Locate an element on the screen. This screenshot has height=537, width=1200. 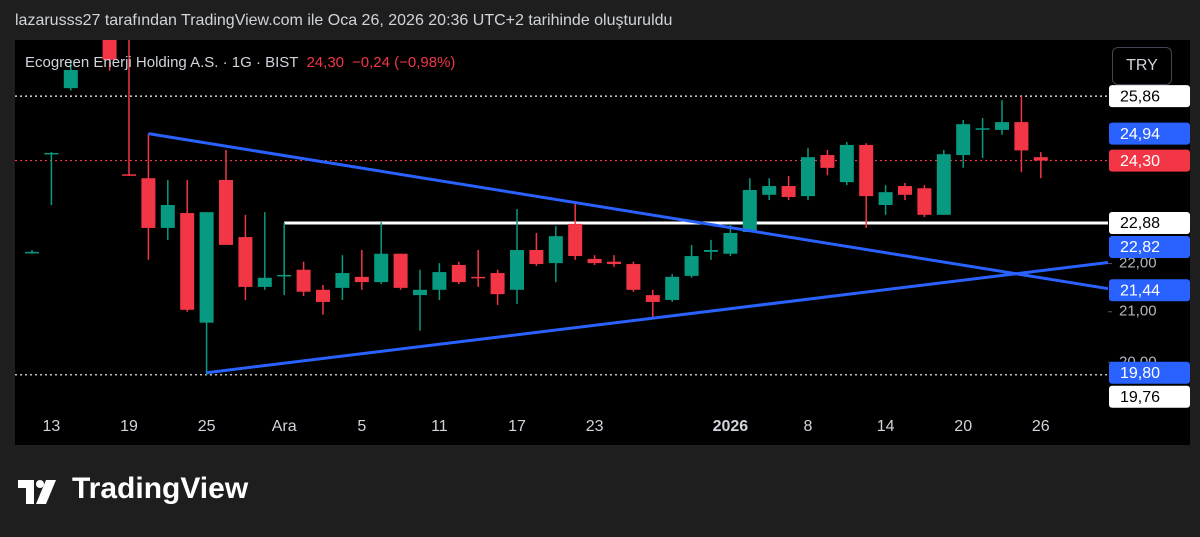
price-label: 22,88 is located at coordinates (1140, 223).